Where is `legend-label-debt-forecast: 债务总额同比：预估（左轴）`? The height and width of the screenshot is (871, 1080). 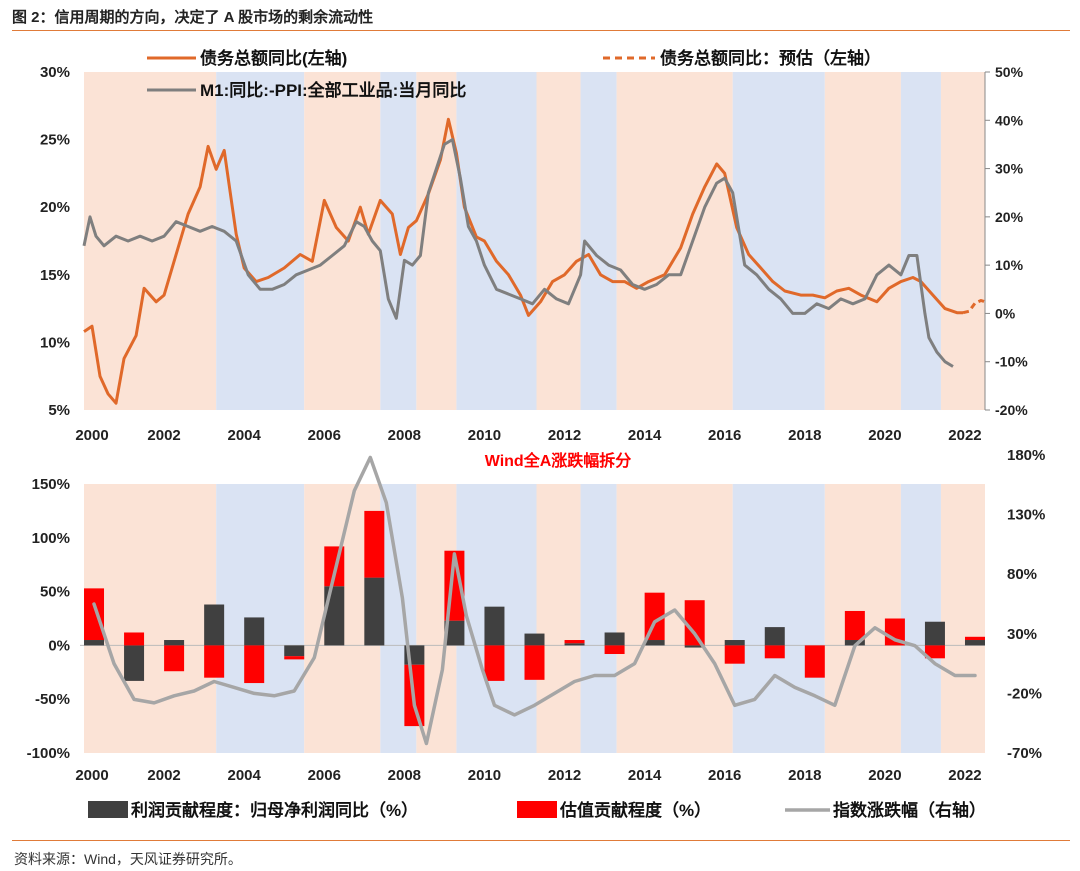
legend-label-debt-forecast: 债务总额同比：预估（左轴） is located at coordinates (770, 58).